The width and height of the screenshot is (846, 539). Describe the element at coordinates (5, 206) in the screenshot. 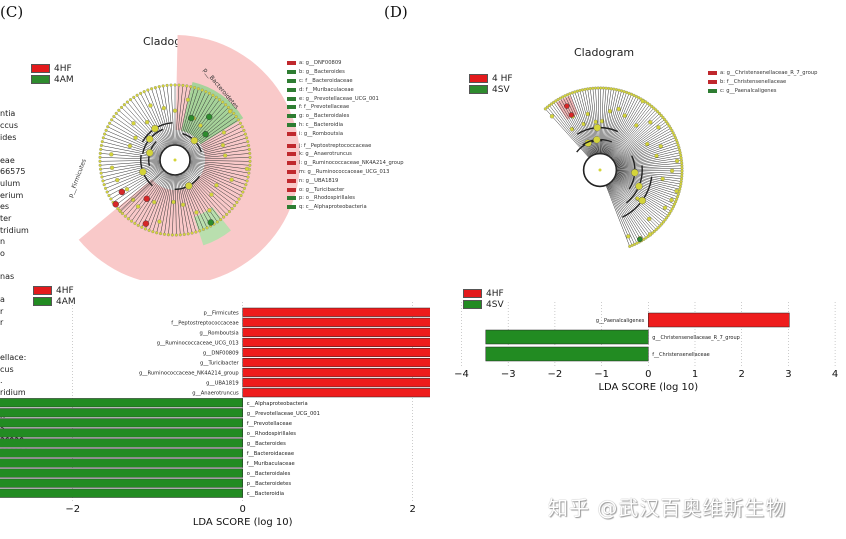

I see `cropped-label: es` at that location.